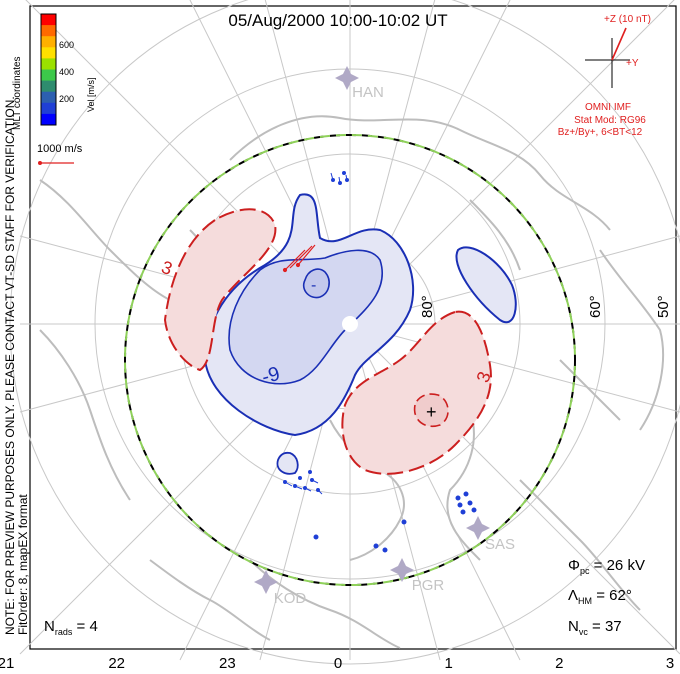 The image size is (680, 674). Describe the element at coordinates (448, 663) in the screenshot. I see `mlt-tick-label: 1` at that location.